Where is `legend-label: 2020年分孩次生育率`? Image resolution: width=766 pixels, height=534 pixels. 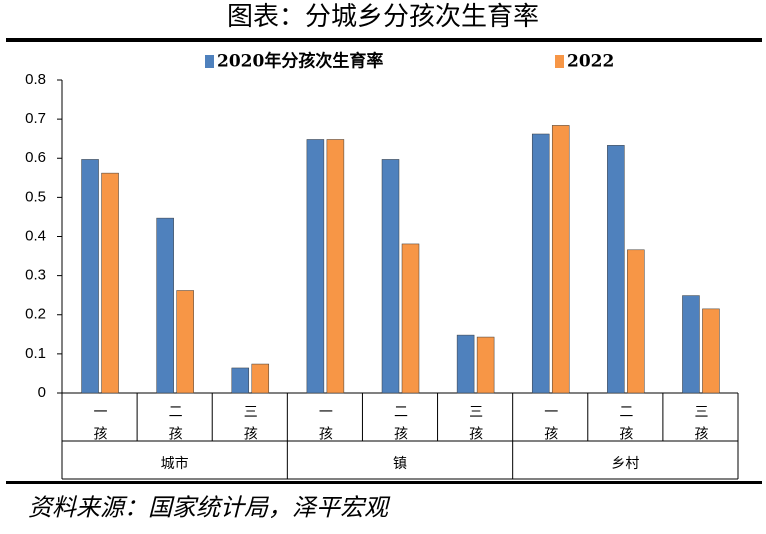
legend-label: 2020年分孩次生育率 is located at coordinates (300, 61).